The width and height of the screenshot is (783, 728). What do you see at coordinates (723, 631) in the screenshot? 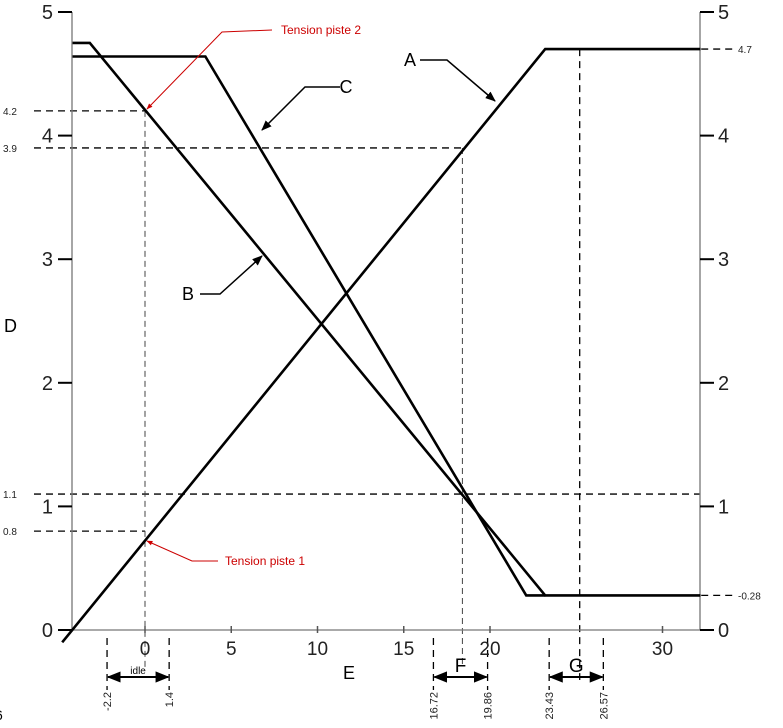
I see `y-tick-label-right: 0` at bounding box center [723, 631].